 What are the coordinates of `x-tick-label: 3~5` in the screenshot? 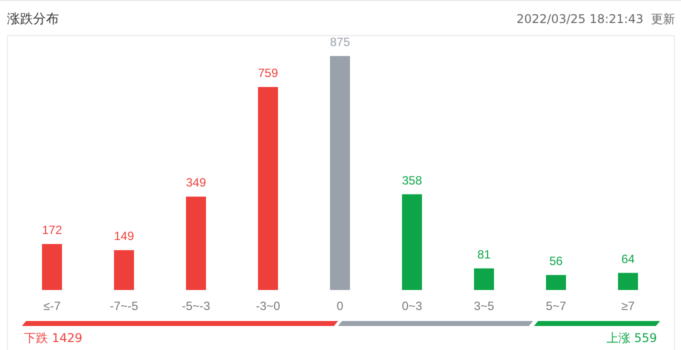 It's located at (484, 306).